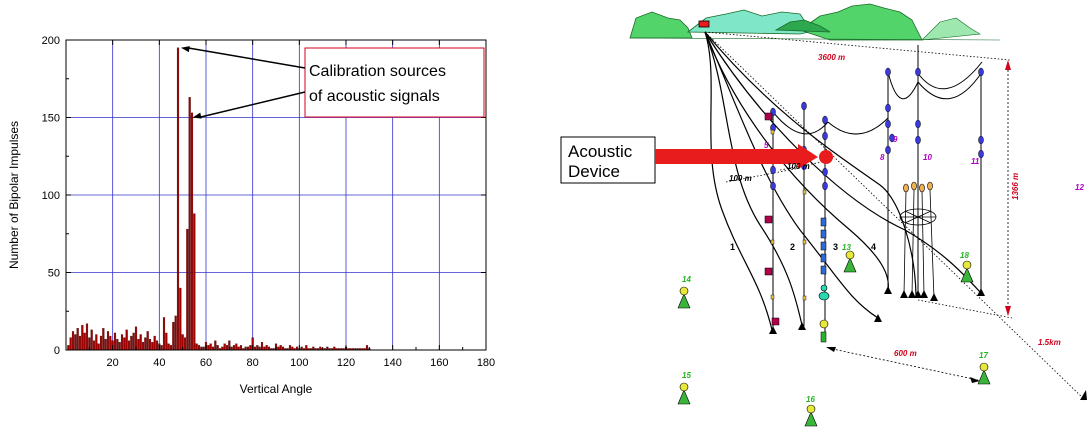  I want to click on annotation-arrows, so click(243, 82).